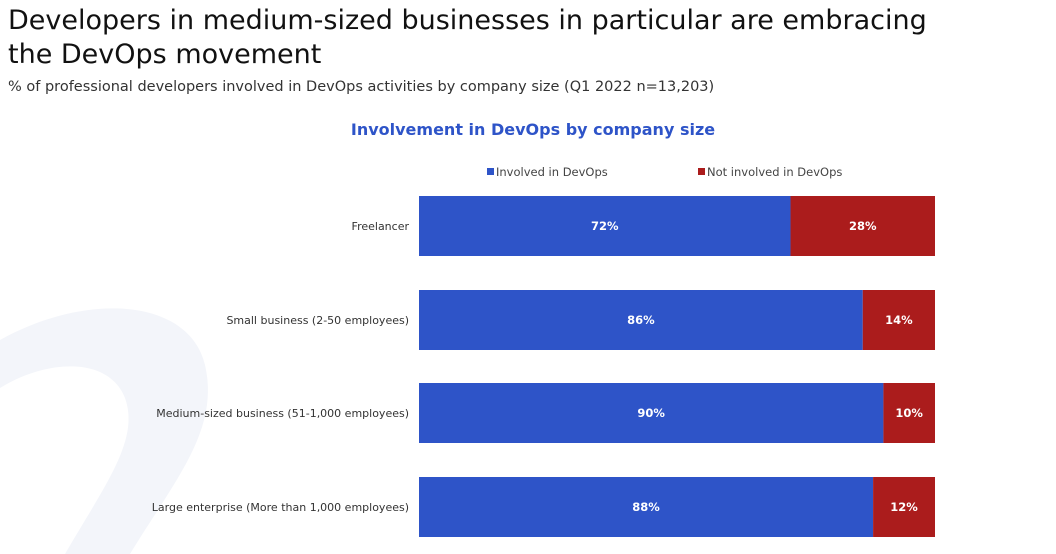 This screenshot has height=554, width=1056. I want to click on bar-data-label: 72%, so click(605, 226).